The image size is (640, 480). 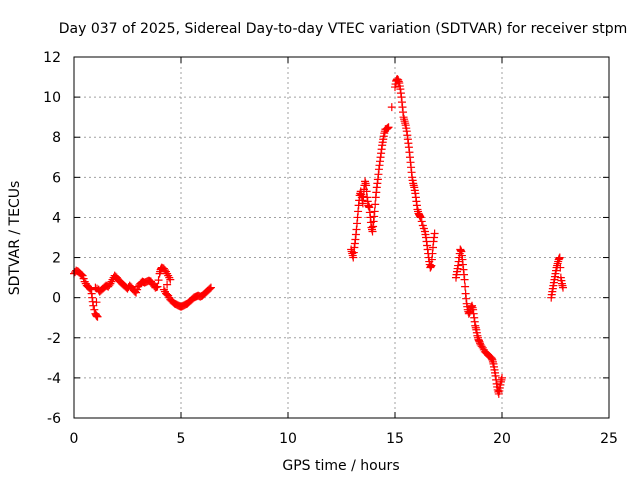 I want to click on x-tick-label: 25, so click(x=609, y=439).